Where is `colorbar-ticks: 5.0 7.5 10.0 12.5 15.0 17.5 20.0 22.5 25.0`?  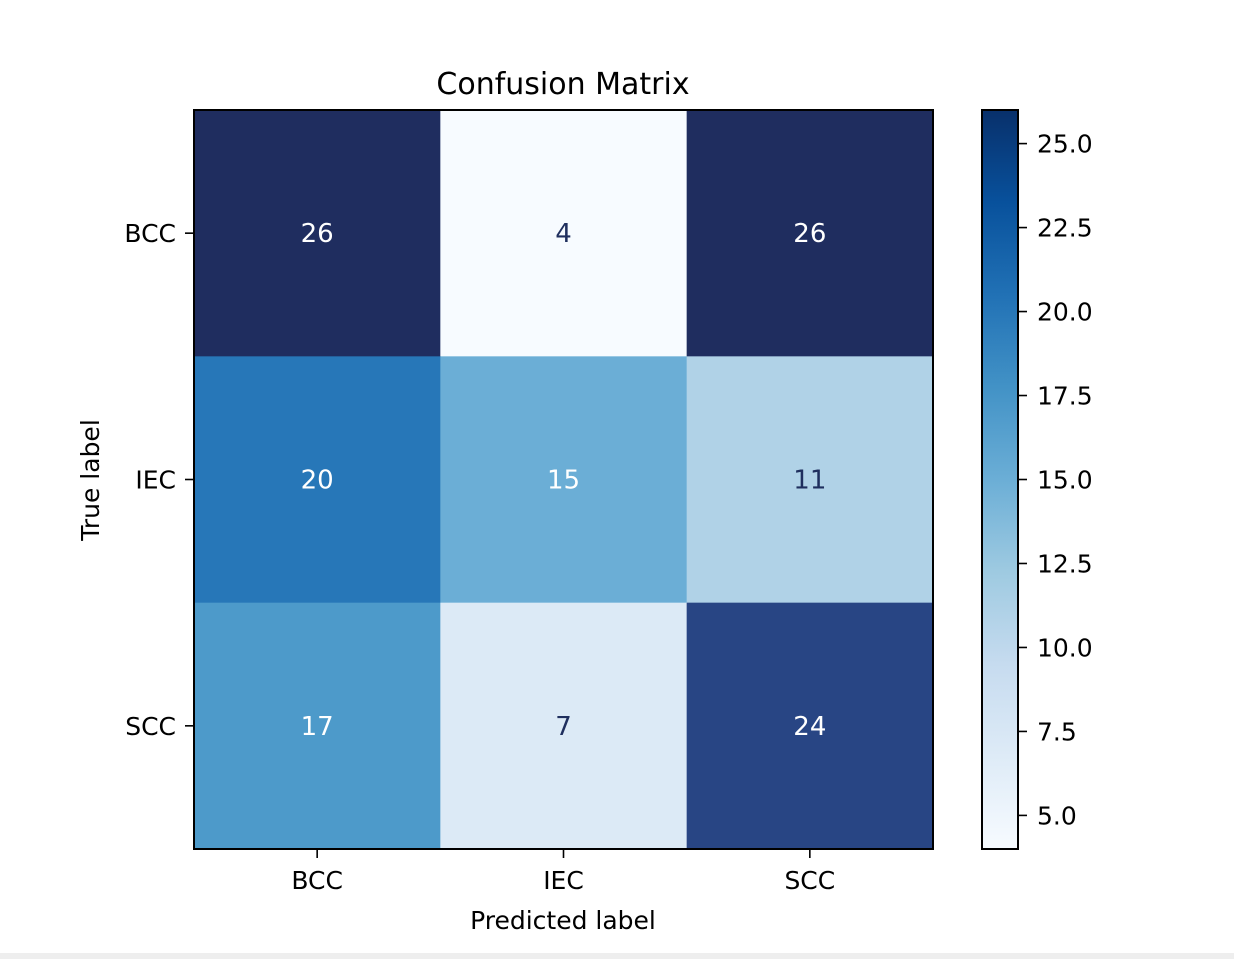 colorbar-ticks: 5.0 7.5 10.0 12.5 15.0 17.5 20.0 22.5 25.0 is located at coordinates (1055, 480).